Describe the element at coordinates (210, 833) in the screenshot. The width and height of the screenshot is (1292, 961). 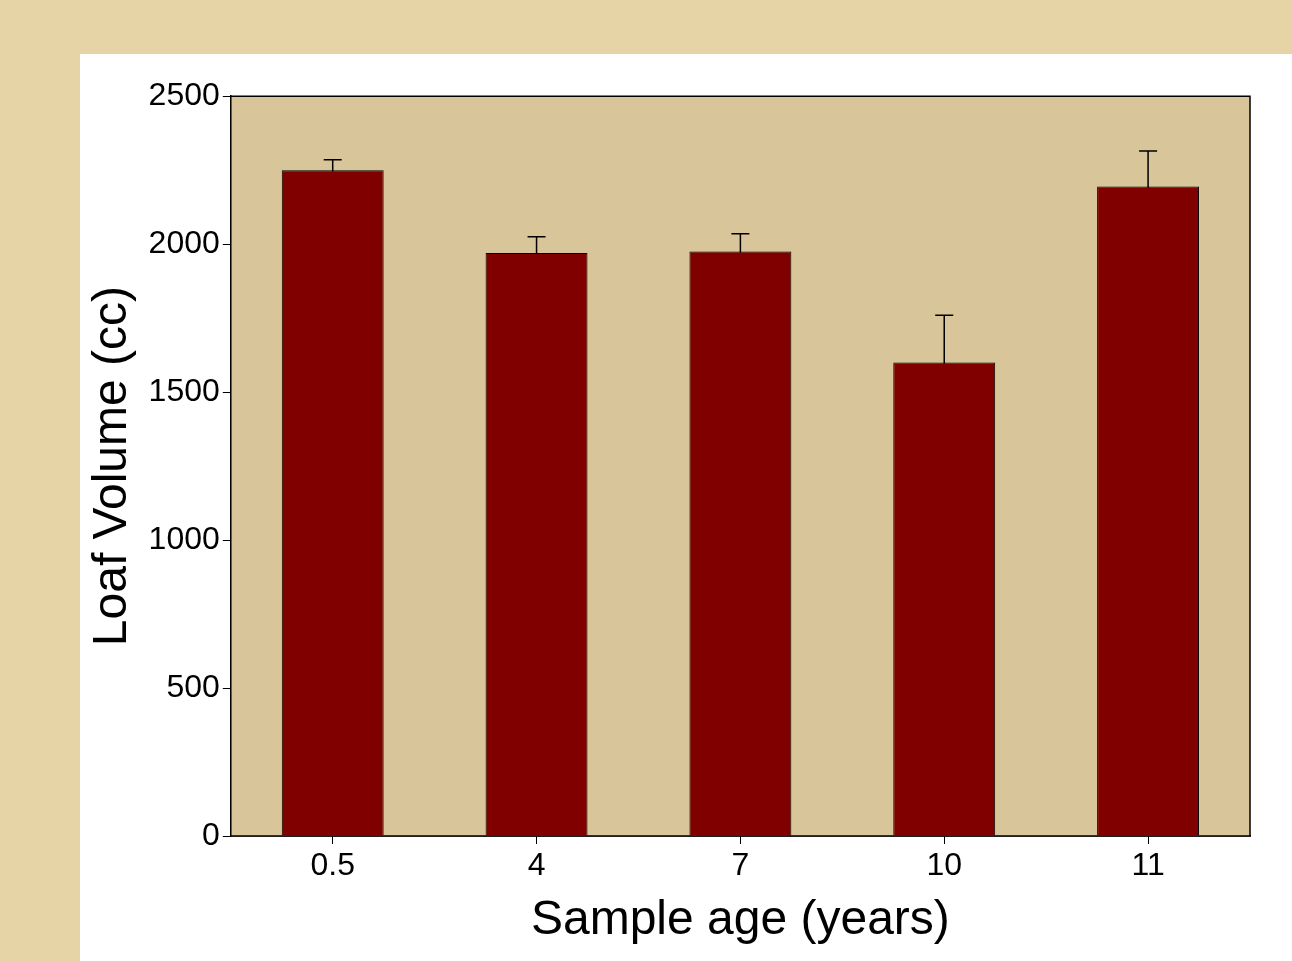
I see `y-tick-label: 0` at that location.